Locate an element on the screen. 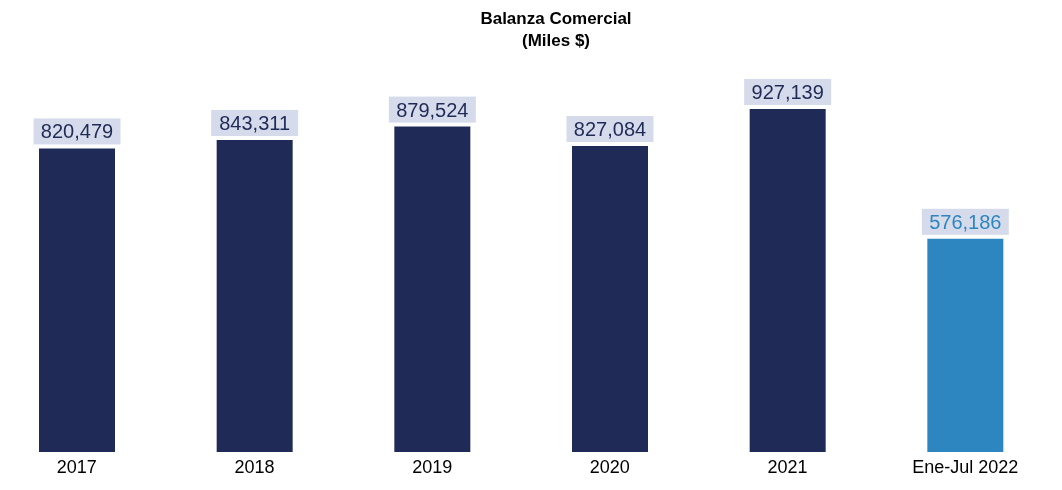 This screenshot has width=1062, height=490. chart-subtitle: (Miles $) is located at coordinates (556, 41).